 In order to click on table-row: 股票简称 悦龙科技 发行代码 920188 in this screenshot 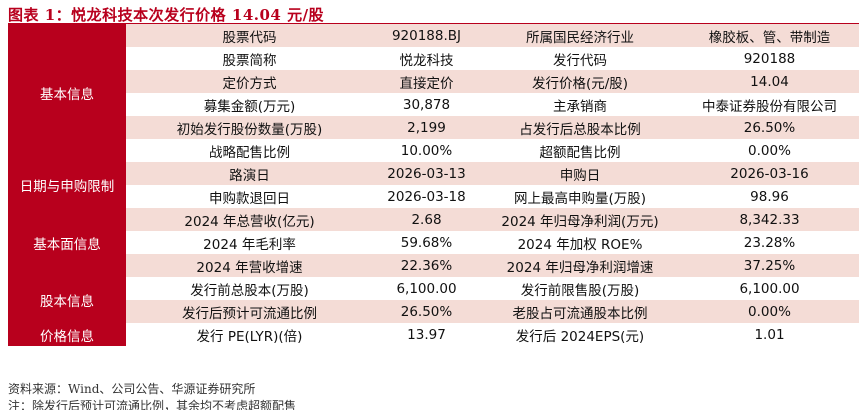, I will do `click(433, 58)`.